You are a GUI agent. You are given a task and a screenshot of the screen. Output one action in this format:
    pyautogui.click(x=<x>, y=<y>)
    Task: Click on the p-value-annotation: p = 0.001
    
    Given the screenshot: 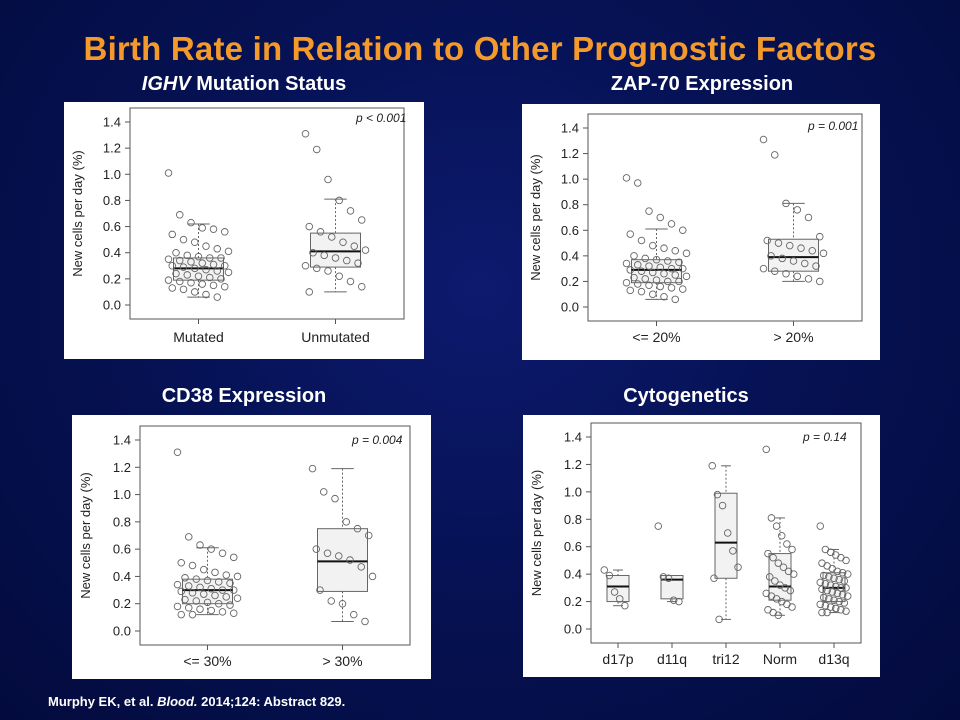 What is the action you would take?
    pyautogui.click(x=832, y=126)
    